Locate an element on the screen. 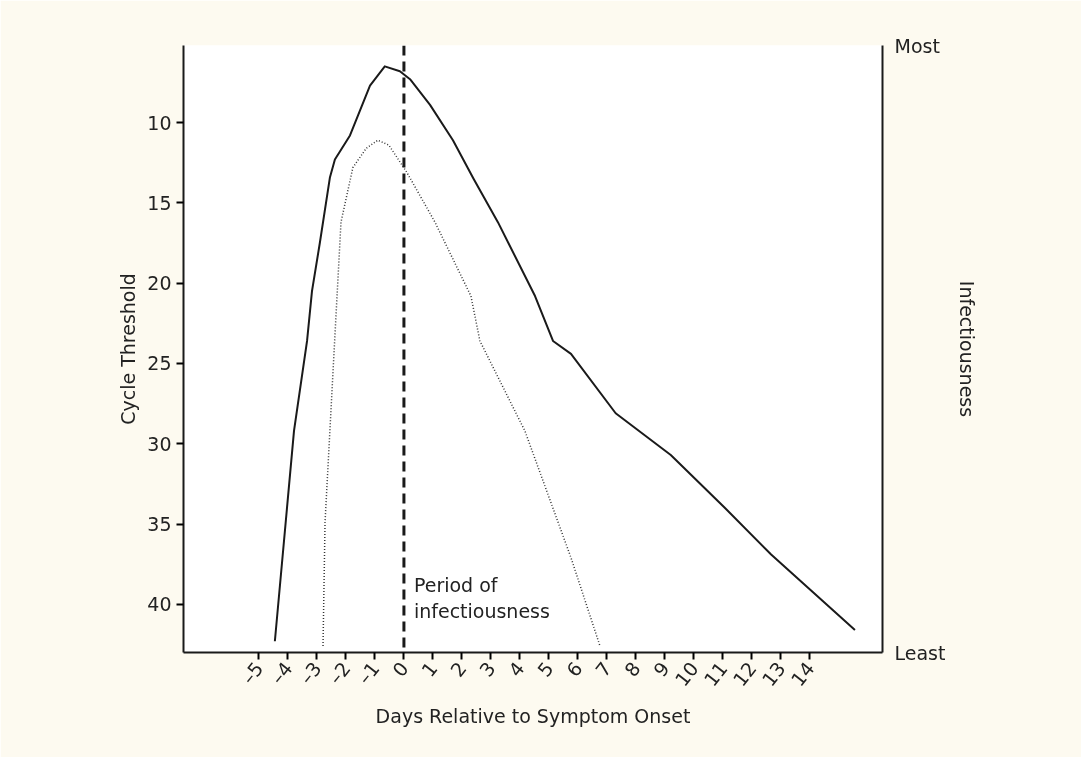 The height and width of the screenshot is (757, 1081). x-tick-label: 2 is located at coordinates (458, 669).